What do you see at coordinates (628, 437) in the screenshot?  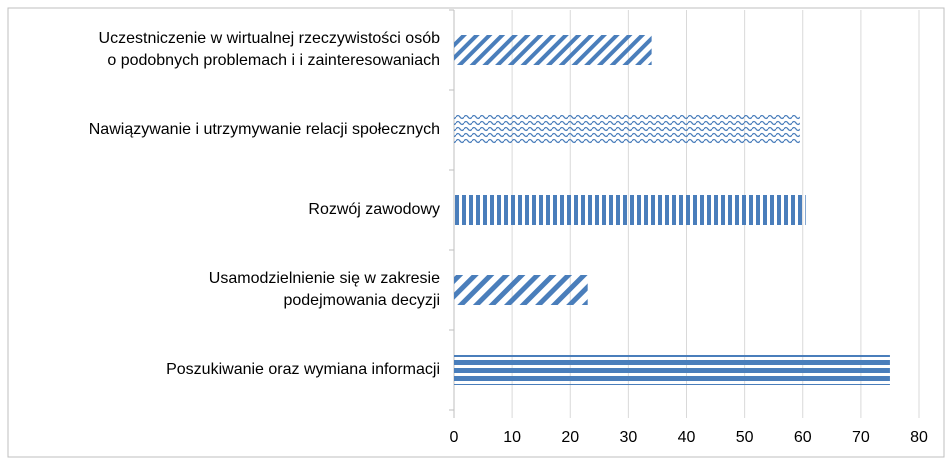 I see `x-tick-label: 30` at bounding box center [628, 437].